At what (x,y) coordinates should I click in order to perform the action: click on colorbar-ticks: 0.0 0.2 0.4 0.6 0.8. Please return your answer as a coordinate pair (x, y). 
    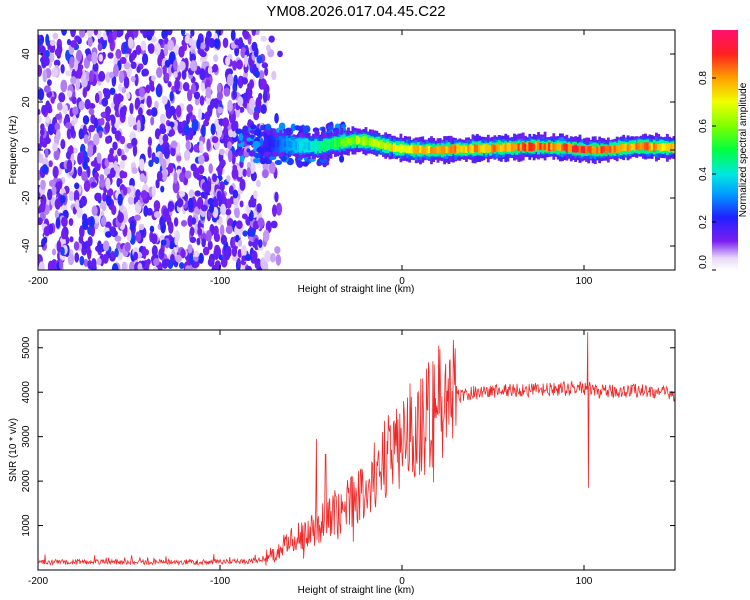
    Looking at the image, I should click on (707, 171).